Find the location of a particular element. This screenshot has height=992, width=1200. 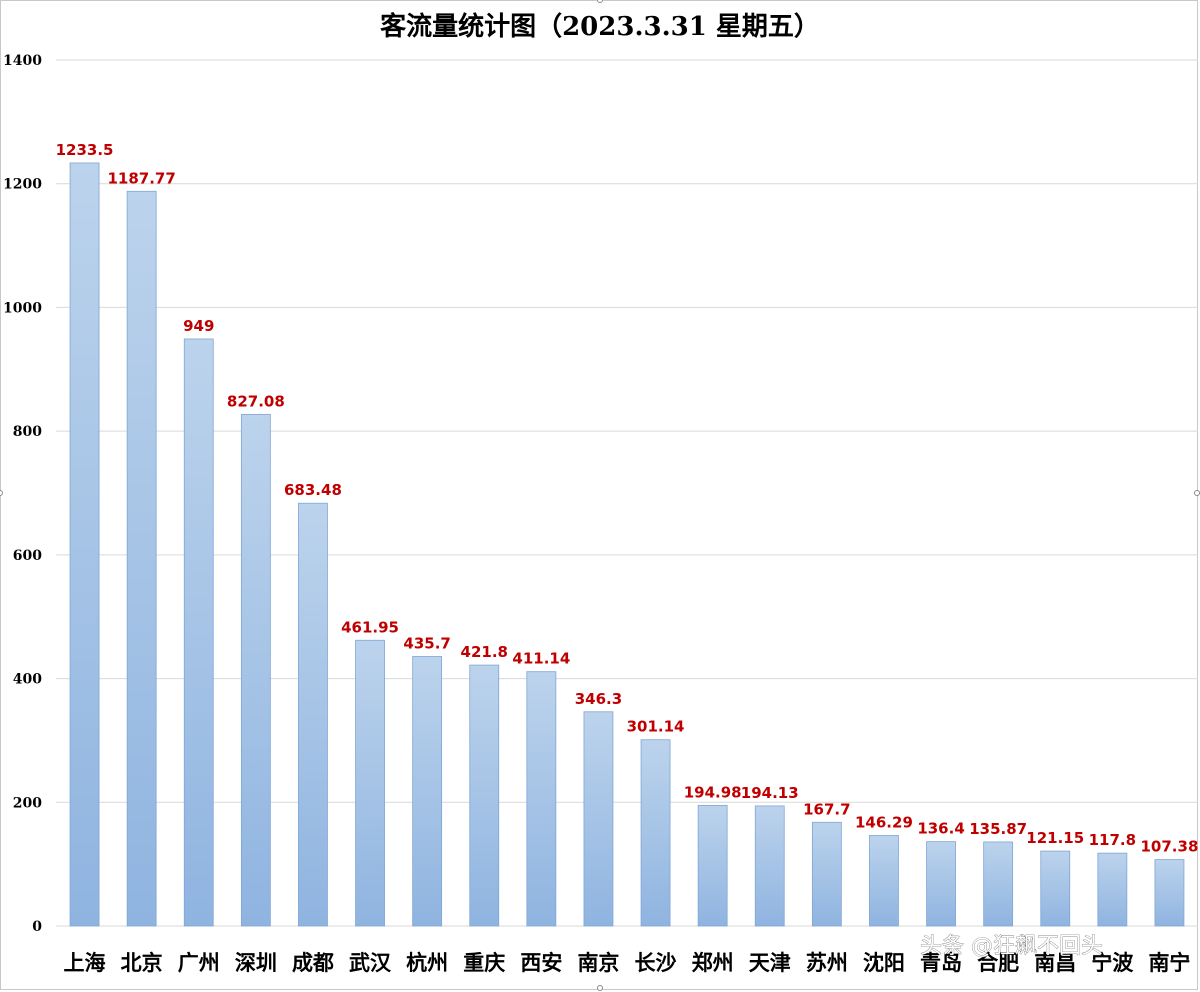

value-label: 949 is located at coordinates (198, 326).